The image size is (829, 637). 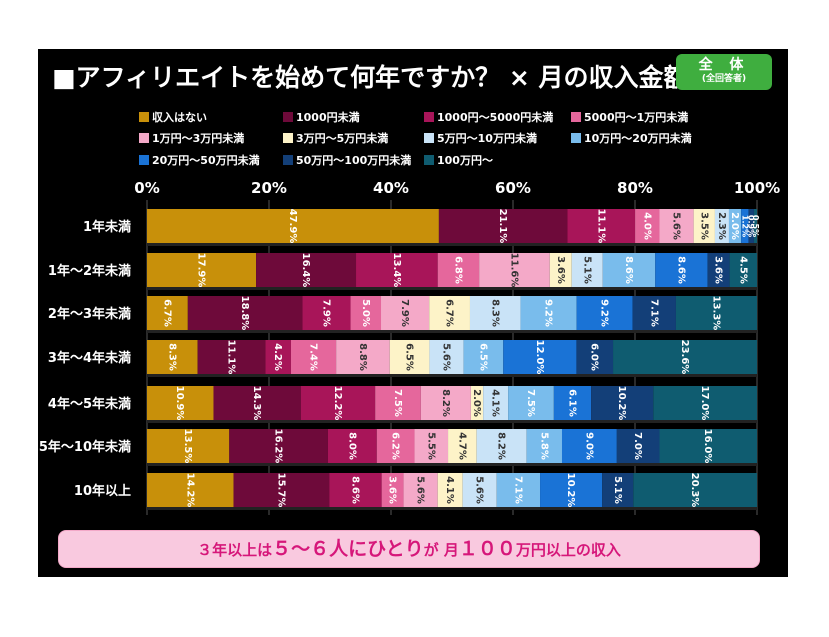 What do you see at coordinates (703, 226) in the screenshot?
I see `data-label: 3.5%` at bounding box center [703, 226].